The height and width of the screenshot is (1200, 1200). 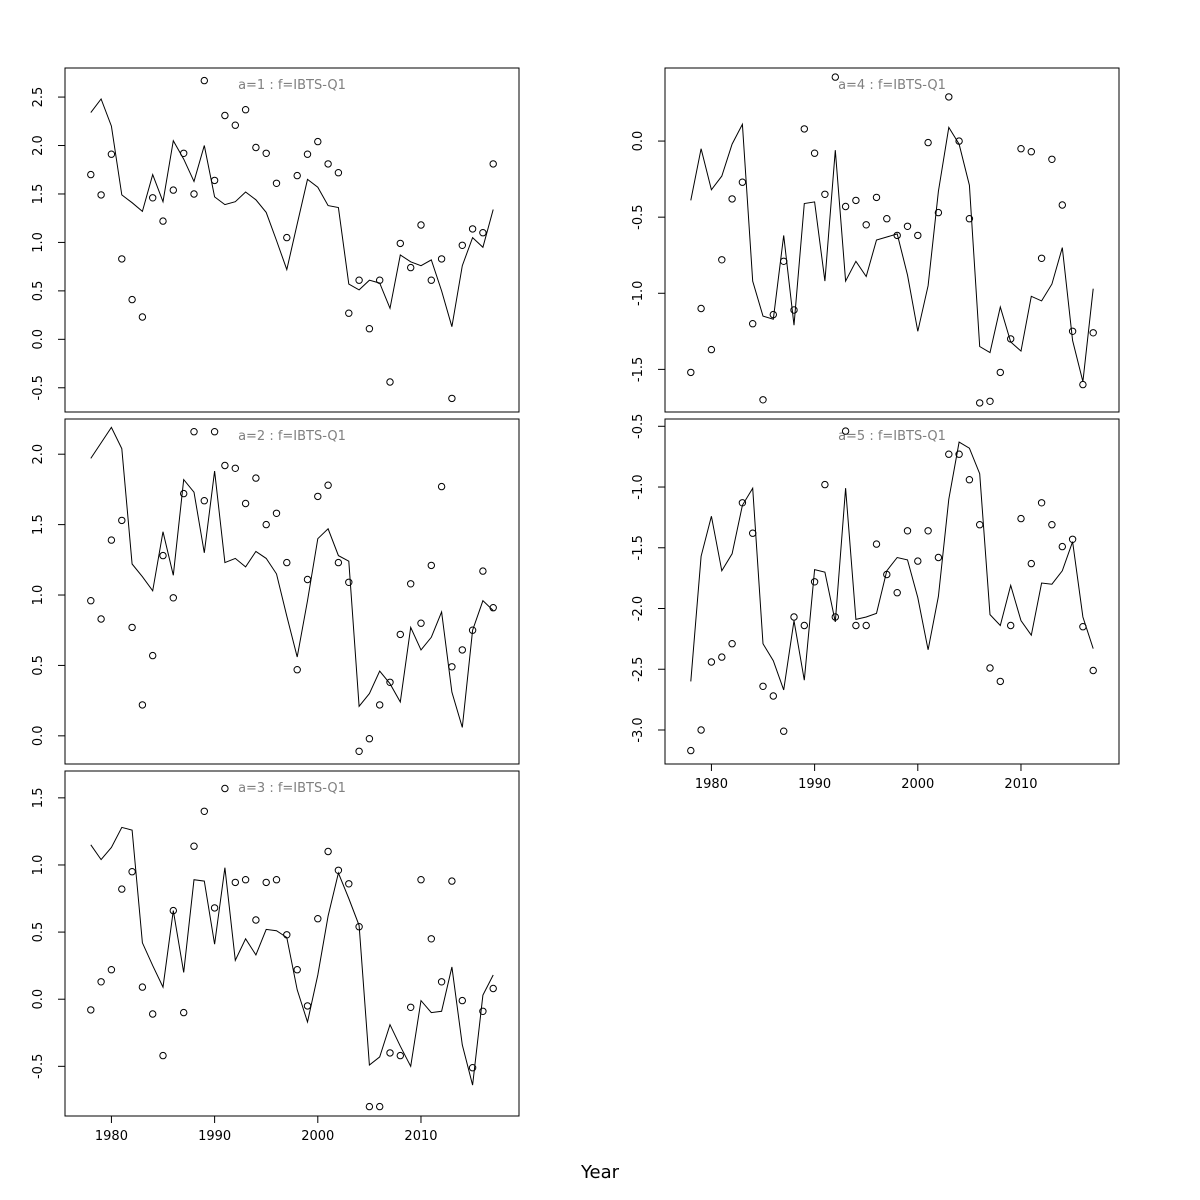 I want to click on panel-1: a=1 : f=IBTS-Q1 -0.5 0.0 0.5 1.0 1.5 2.0 2.5, so click(x=275, y=240).